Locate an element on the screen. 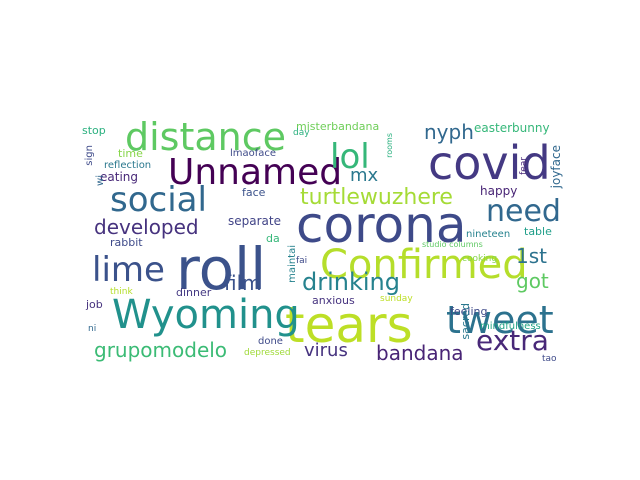  word: extra is located at coordinates (512, 340).